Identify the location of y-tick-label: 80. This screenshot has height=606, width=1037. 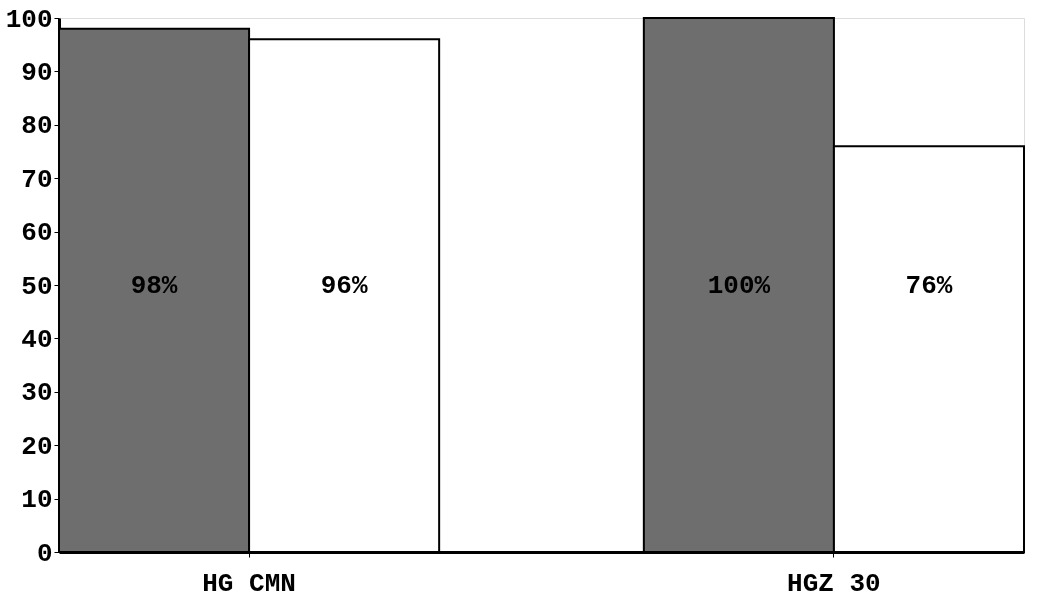
(37, 126).